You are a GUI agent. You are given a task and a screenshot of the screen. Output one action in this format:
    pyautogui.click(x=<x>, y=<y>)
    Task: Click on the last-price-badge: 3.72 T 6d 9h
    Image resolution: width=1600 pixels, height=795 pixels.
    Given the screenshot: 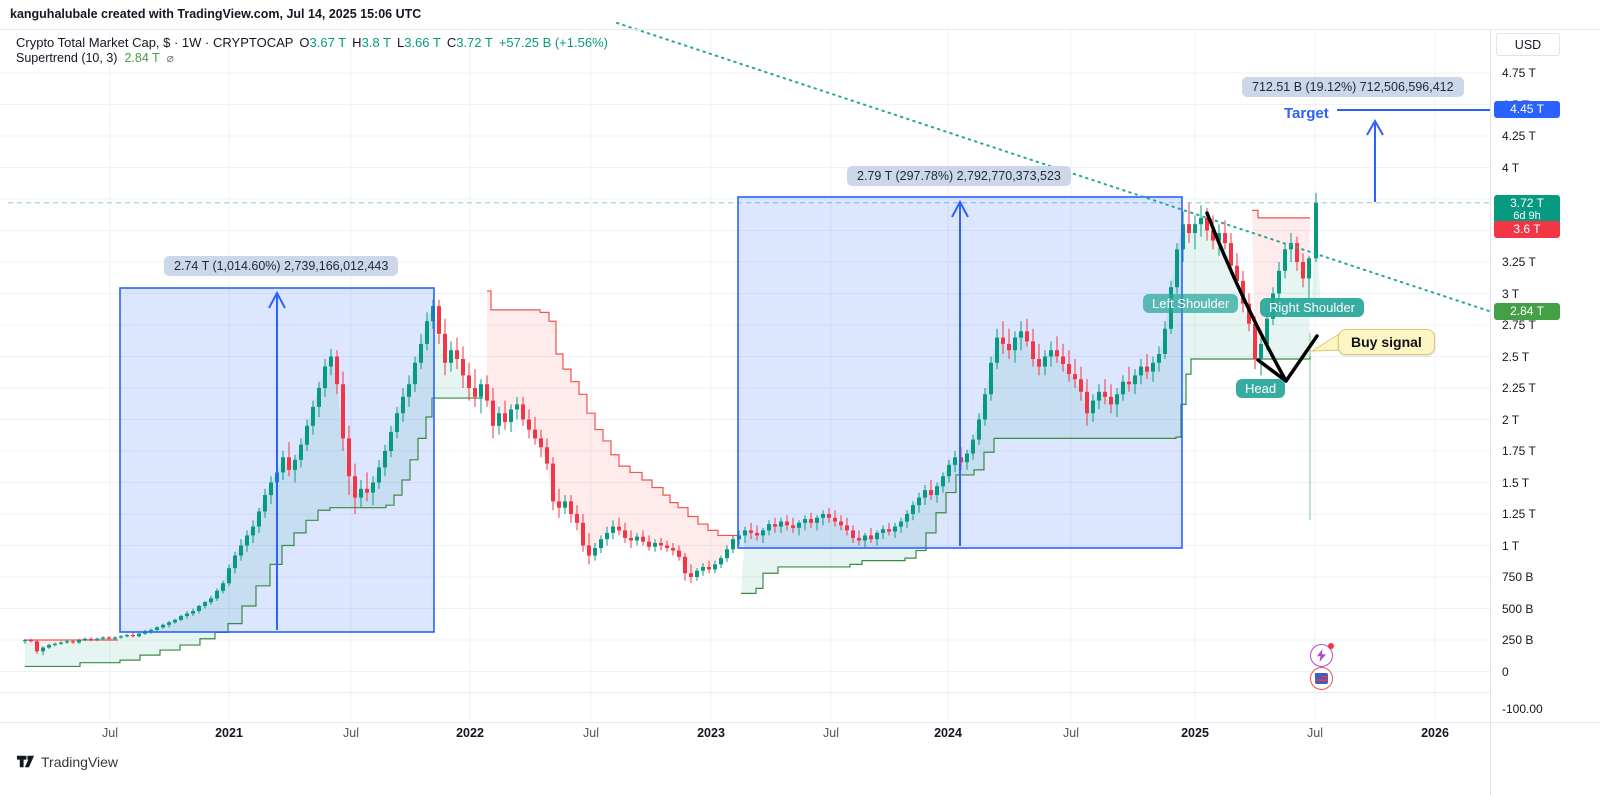 What is the action you would take?
    pyautogui.click(x=1527, y=210)
    